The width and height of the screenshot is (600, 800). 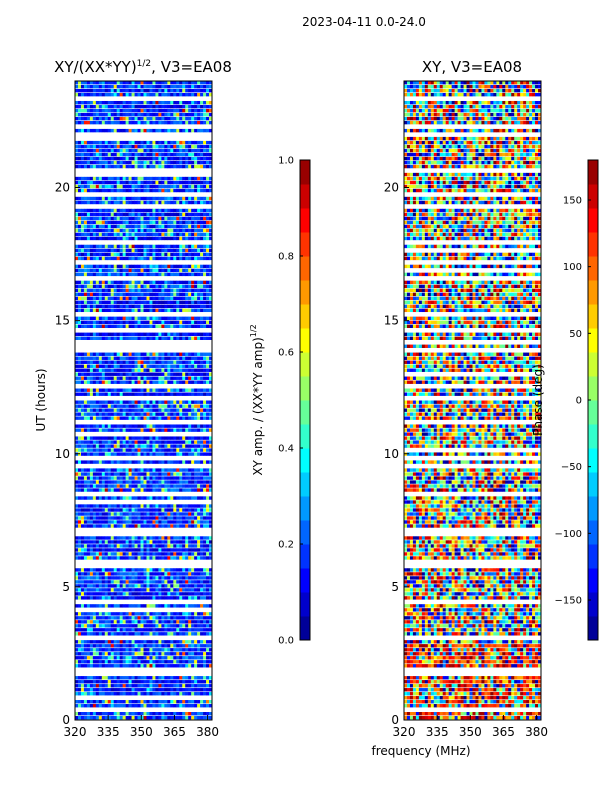 I want to click on suptitle: 2023-04-11 0.0-24.0, so click(x=364, y=22).